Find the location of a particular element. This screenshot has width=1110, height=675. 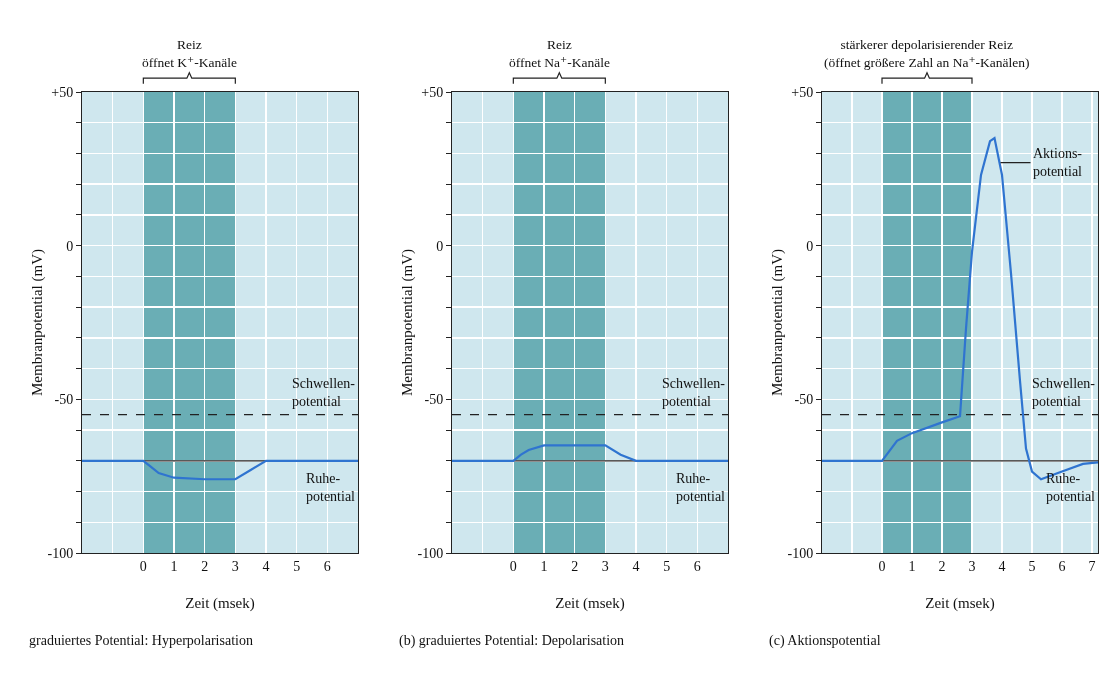

text: (b) graduiertes Potential: Depolarisation is located at coordinates (512, 641).